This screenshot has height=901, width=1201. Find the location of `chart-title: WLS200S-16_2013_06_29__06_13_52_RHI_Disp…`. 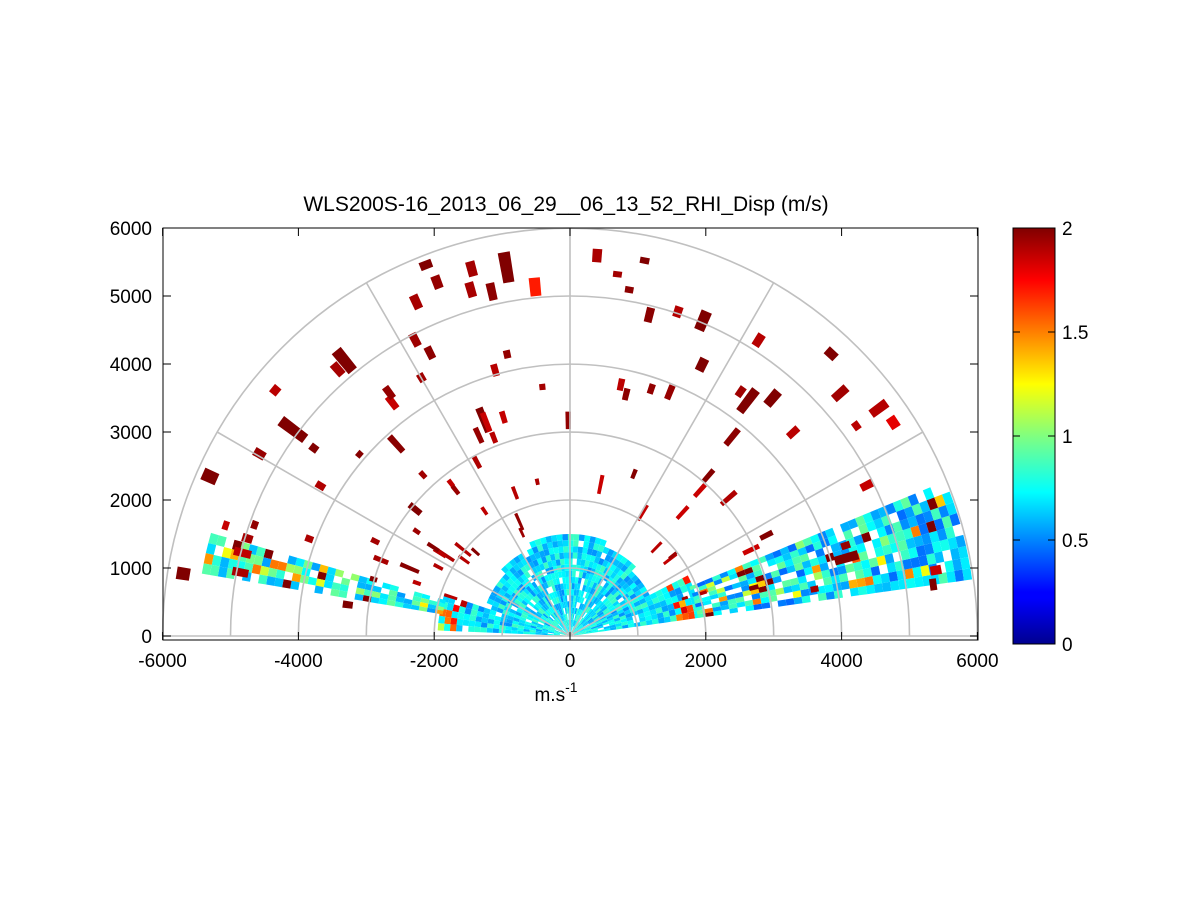

chart-title: WLS200S-16_2013_06_29__06_13_52_RHI_Disp… is located at coordinates (565, 204).